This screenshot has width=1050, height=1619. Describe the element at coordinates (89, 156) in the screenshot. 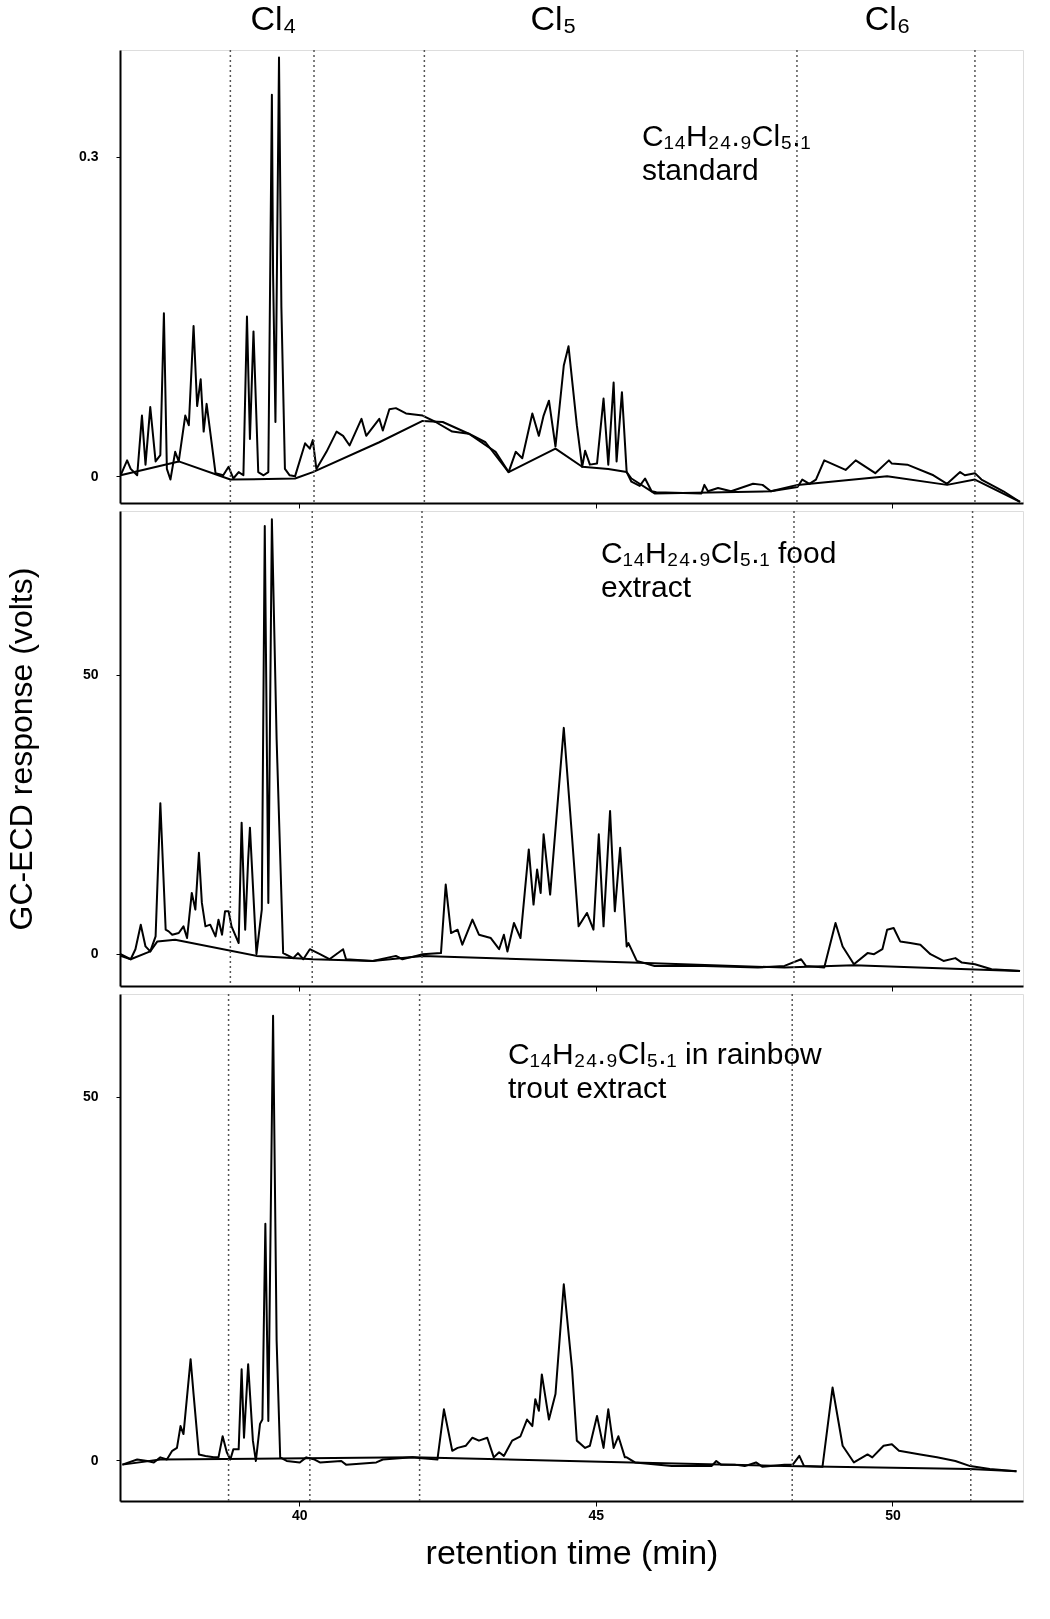

I see `y-tick-label: 0.3` at that location.